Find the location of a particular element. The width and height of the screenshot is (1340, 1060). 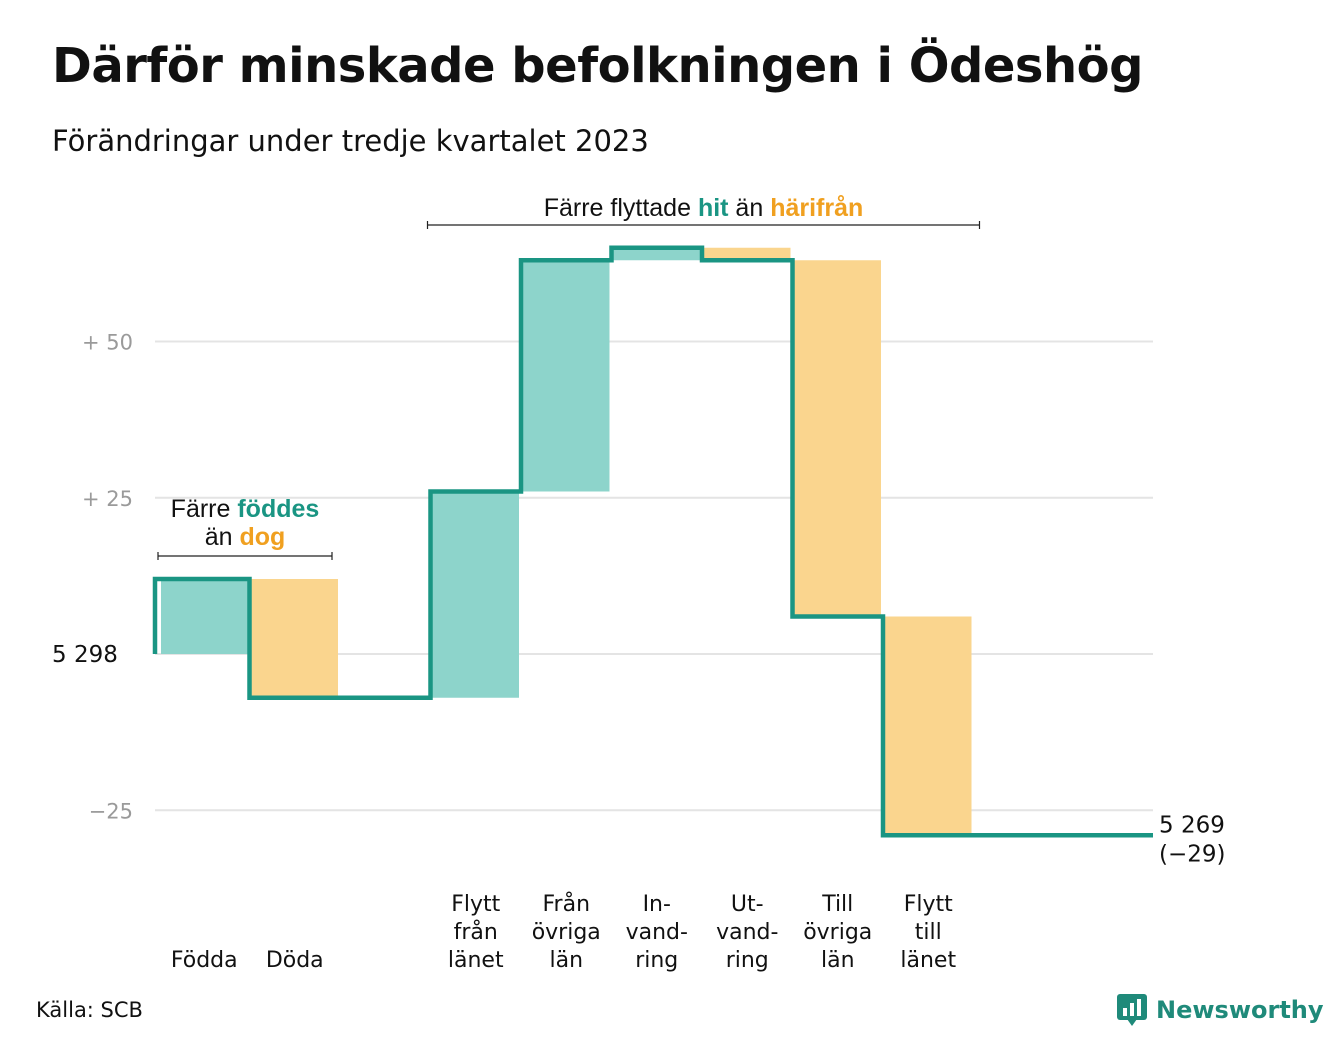

annotation-births-line1: Färre föddes is located at coordinates (245, 509).